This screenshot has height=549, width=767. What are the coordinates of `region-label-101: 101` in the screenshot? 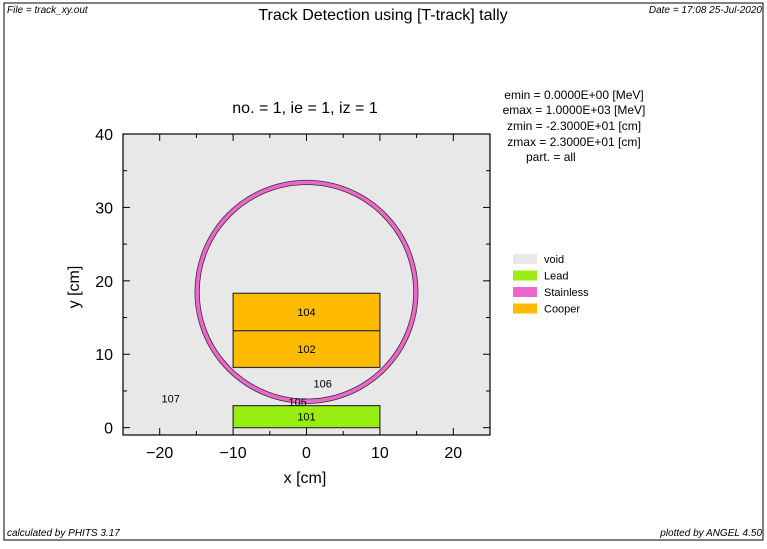 It's located at (306, 418).